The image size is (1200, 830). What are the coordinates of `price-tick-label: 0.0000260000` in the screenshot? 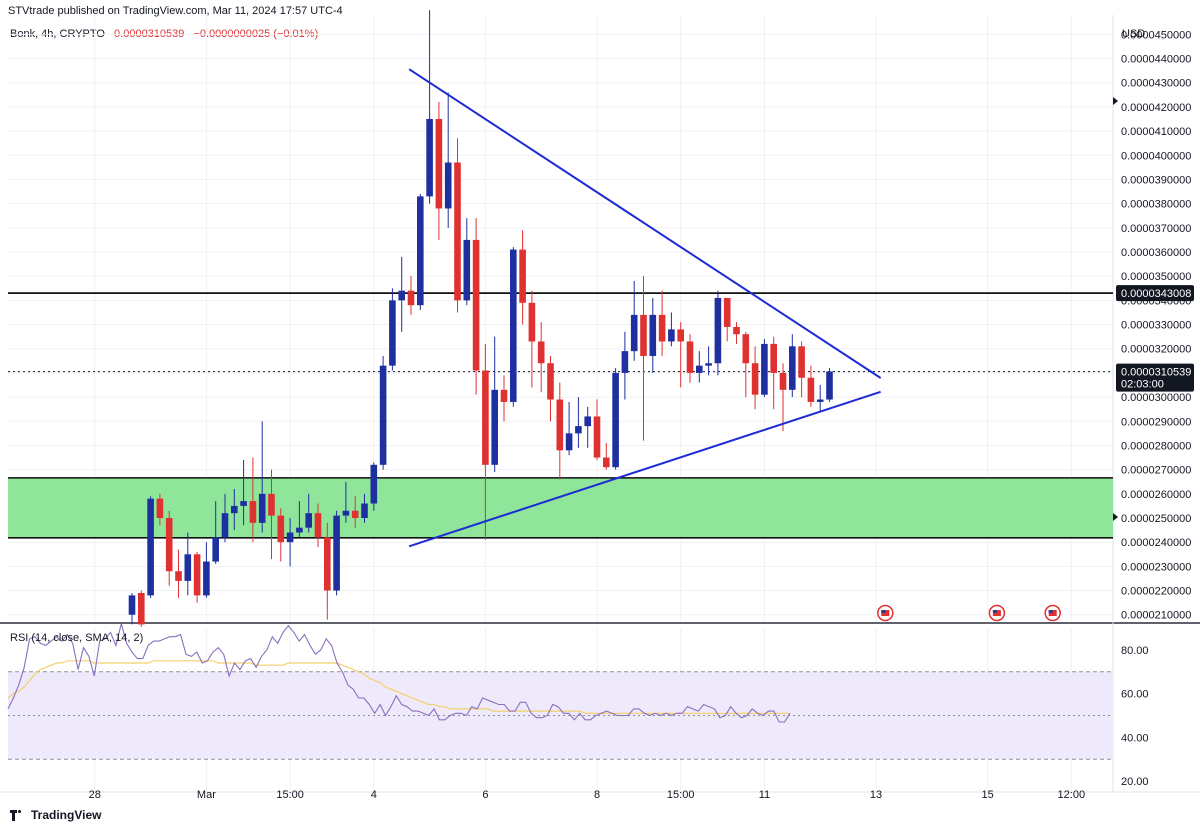 It's located at (1156, 495).